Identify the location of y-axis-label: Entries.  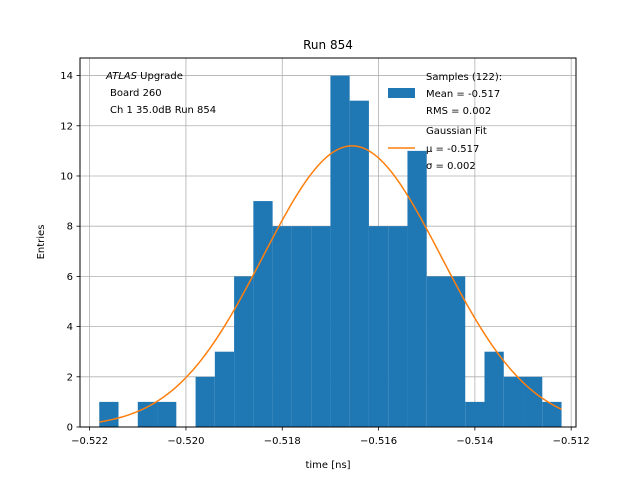
(41, 242).